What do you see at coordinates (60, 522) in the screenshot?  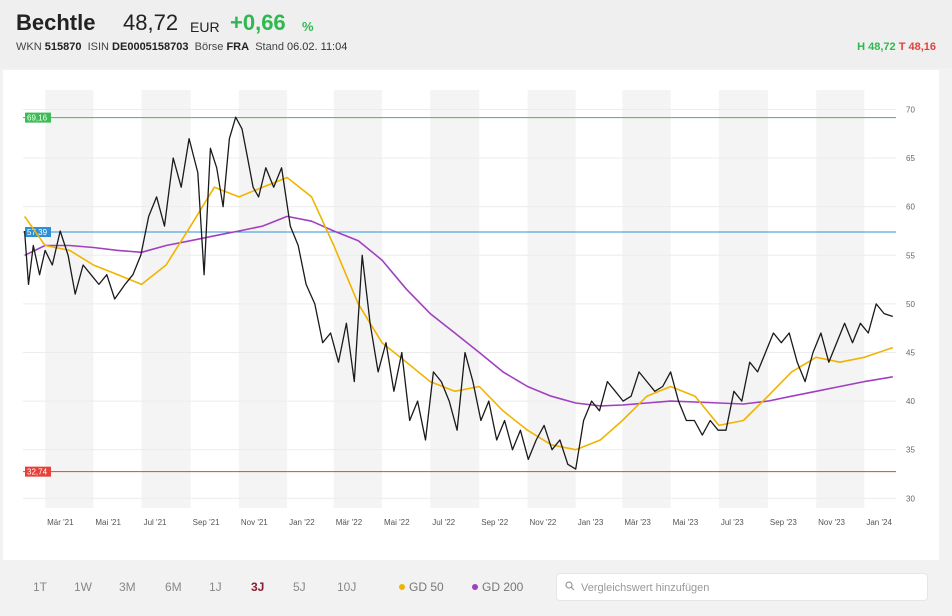 I see `x-tick-label: Mär '21` at bounding box center [60, 522].